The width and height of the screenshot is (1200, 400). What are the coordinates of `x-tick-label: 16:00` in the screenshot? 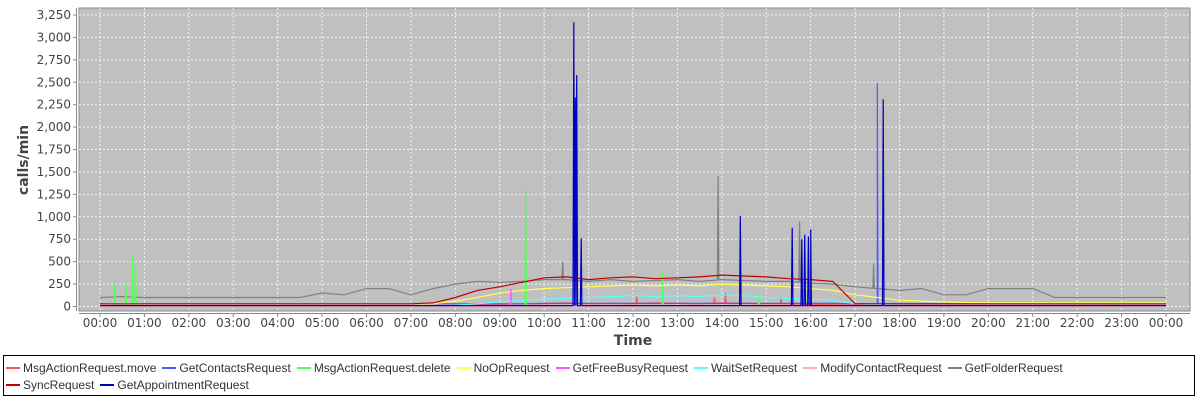 It's located at (810, 323).